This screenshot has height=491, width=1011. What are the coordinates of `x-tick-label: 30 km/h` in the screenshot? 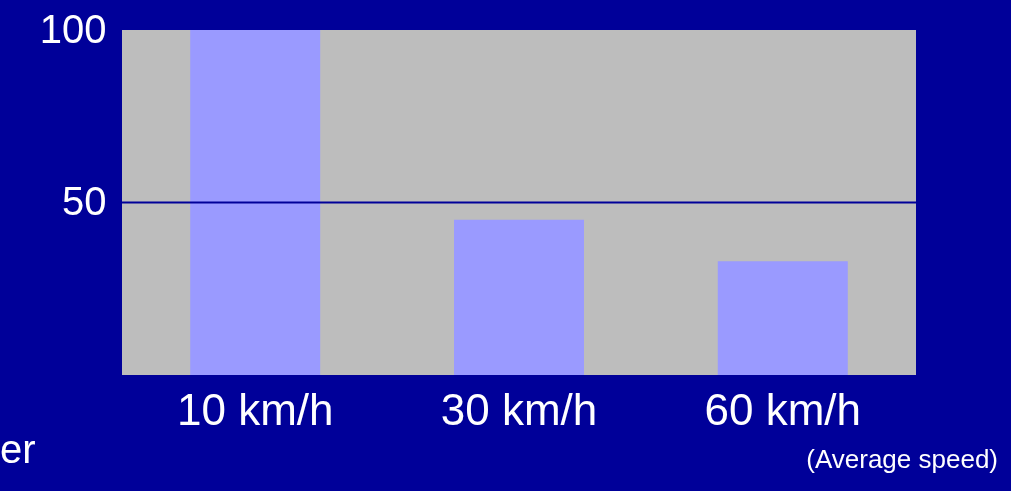 It's located at (519, 409).